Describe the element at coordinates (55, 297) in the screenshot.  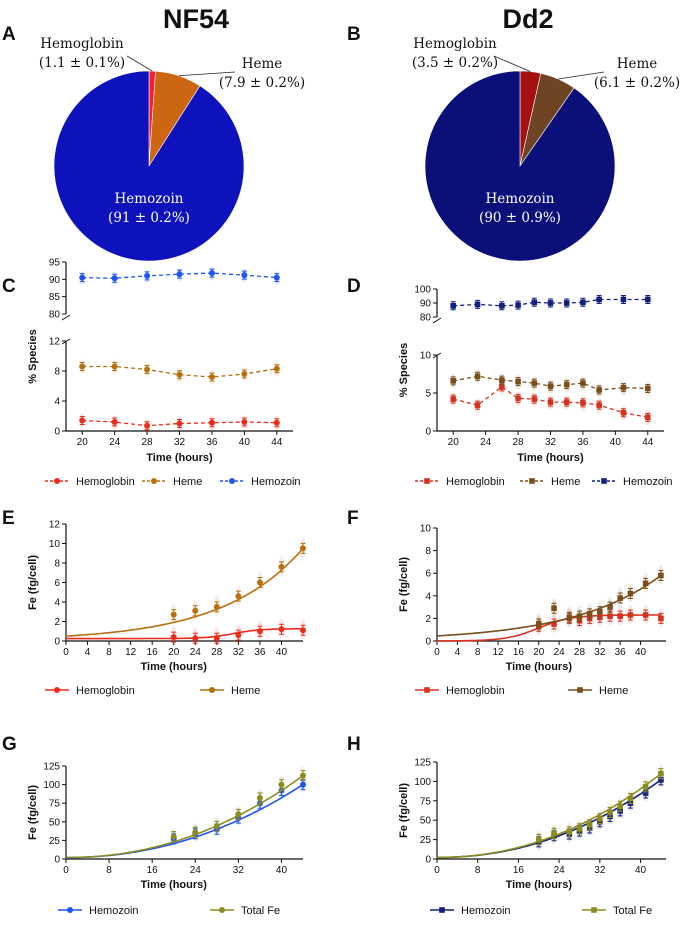
I see `y-tick-label-c: 85` at that location.